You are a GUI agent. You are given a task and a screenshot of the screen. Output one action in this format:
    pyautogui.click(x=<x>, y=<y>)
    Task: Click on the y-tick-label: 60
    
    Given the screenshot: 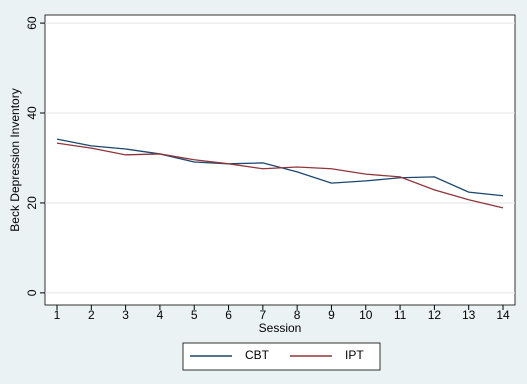 What is the action you would take?
    pyautogui.click(x=32, y=23)
    